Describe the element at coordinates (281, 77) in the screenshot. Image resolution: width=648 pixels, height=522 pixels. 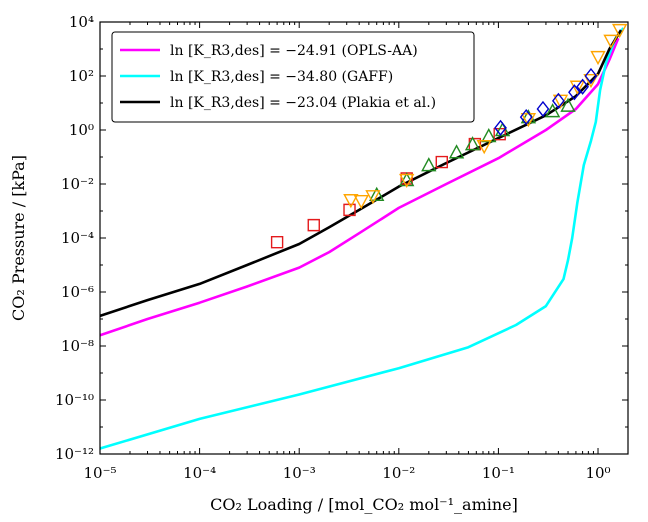
I see `legend-label: ln [K_R3,des] = −34.80 (GAFF)` at that location.